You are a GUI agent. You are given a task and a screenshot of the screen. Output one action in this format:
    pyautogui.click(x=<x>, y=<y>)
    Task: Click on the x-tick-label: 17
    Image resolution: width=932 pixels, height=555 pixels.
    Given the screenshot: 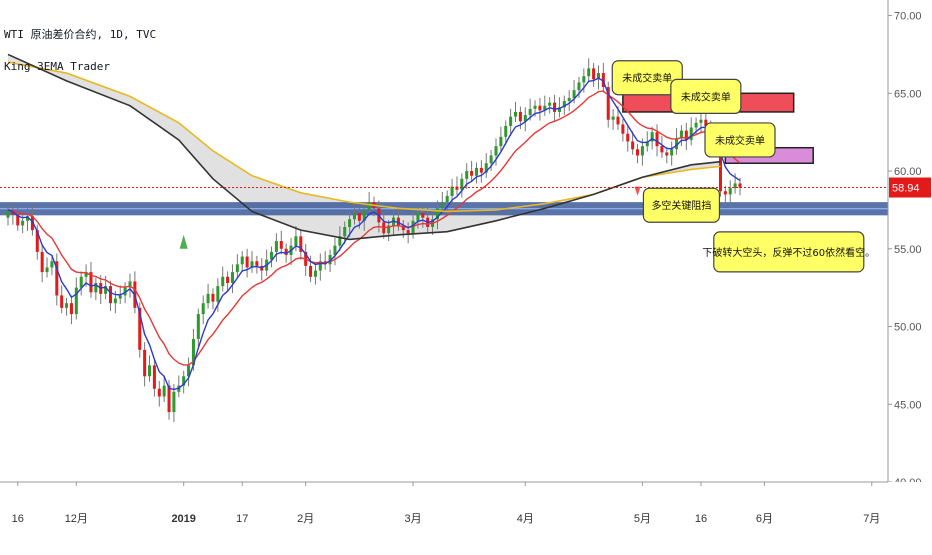 What is the action you would take?
    pyautogui.click(x=242, y=519)
    